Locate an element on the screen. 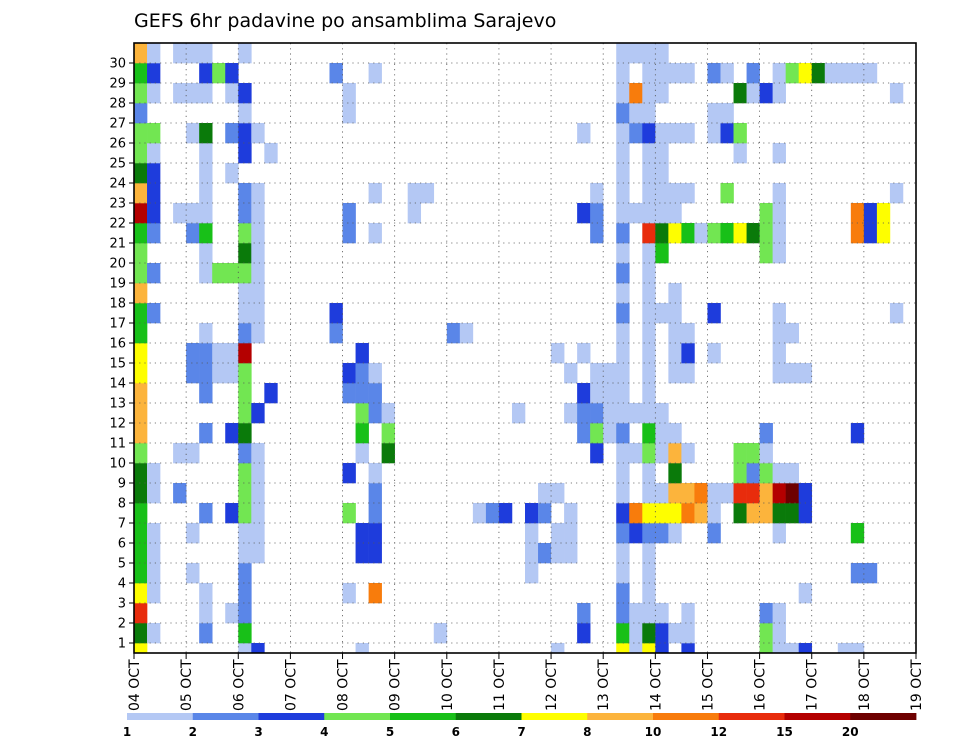 Image resolution: width=960 pixels, height=746 pixels. y-tick-label: 13 is located at coordinates (117, 404).